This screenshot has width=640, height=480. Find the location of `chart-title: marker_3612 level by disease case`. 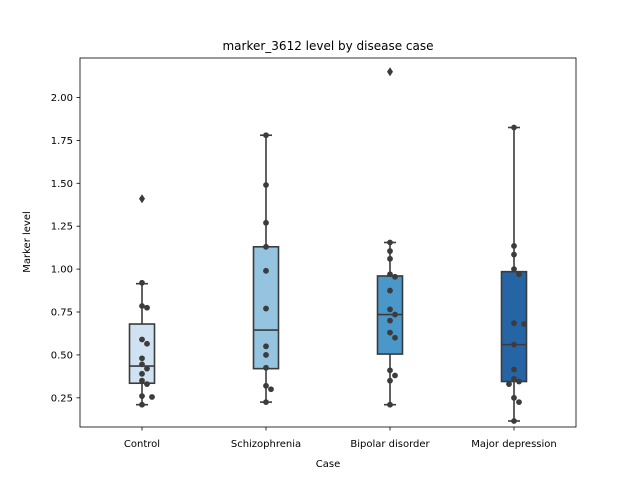

chart-title: marker_3612 level by disease case is located at coordinates (327, 46).